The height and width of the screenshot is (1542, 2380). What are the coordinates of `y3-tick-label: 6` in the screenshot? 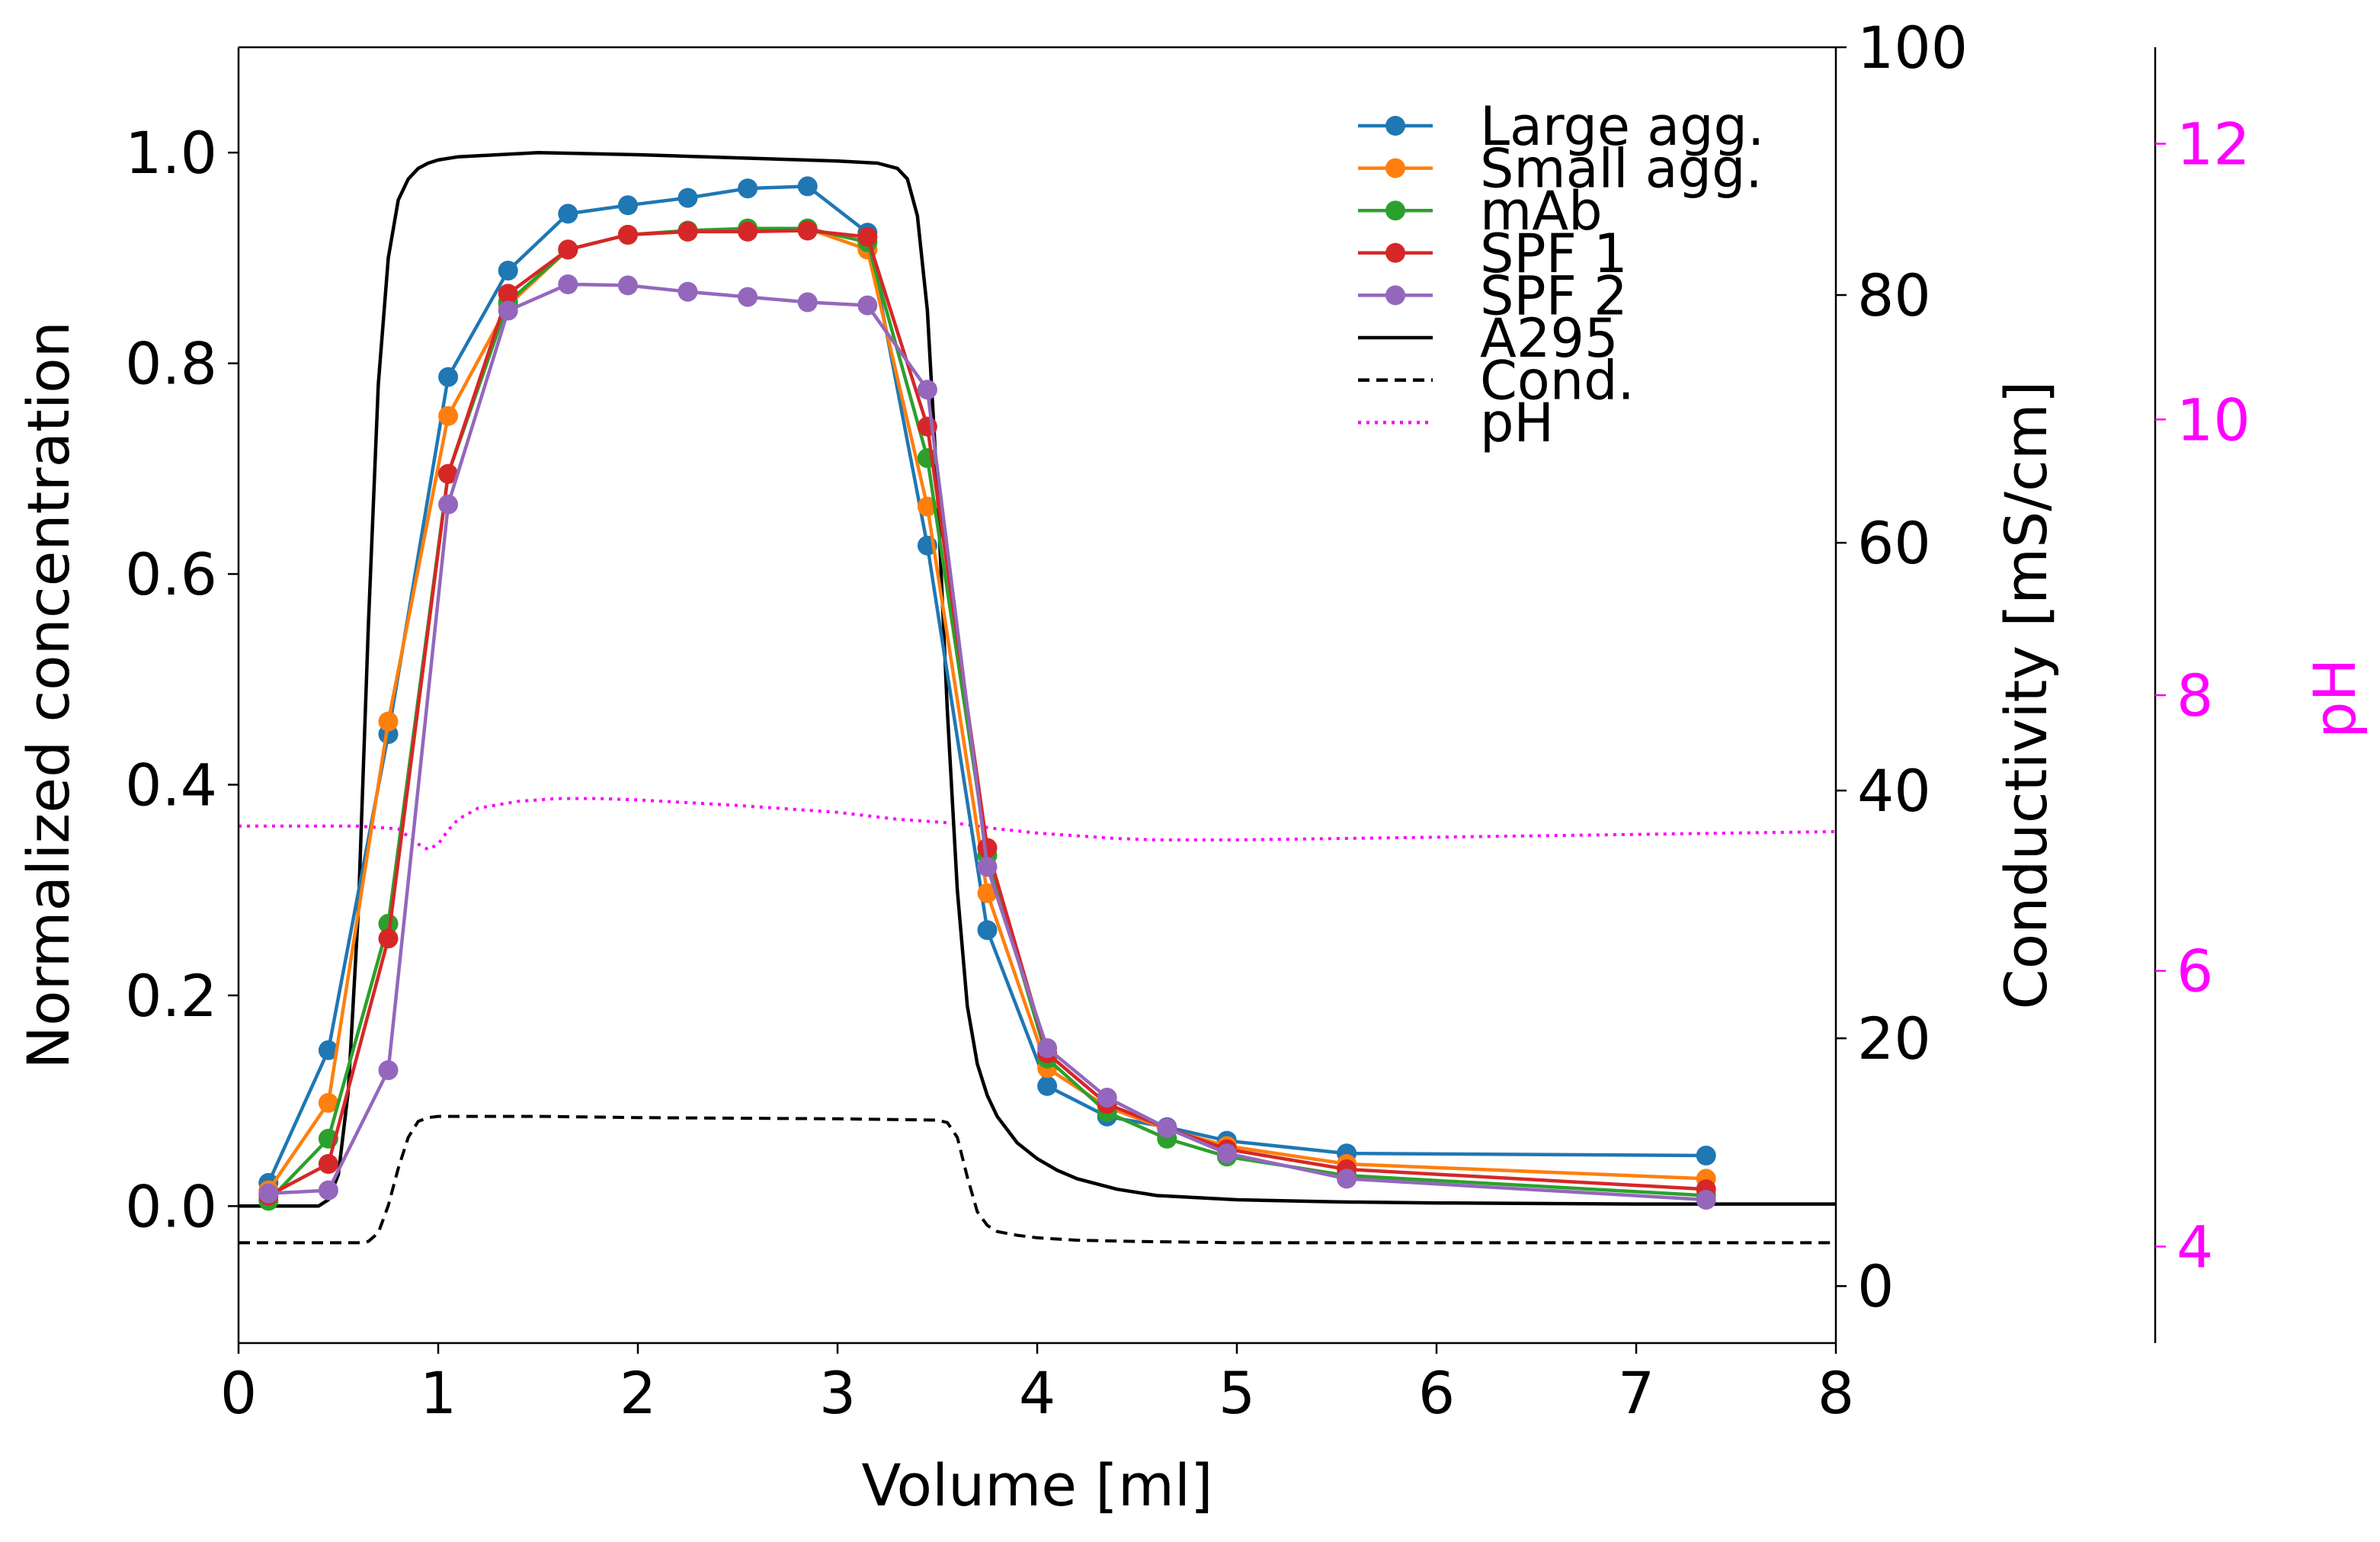 It's located at (2195, 972).